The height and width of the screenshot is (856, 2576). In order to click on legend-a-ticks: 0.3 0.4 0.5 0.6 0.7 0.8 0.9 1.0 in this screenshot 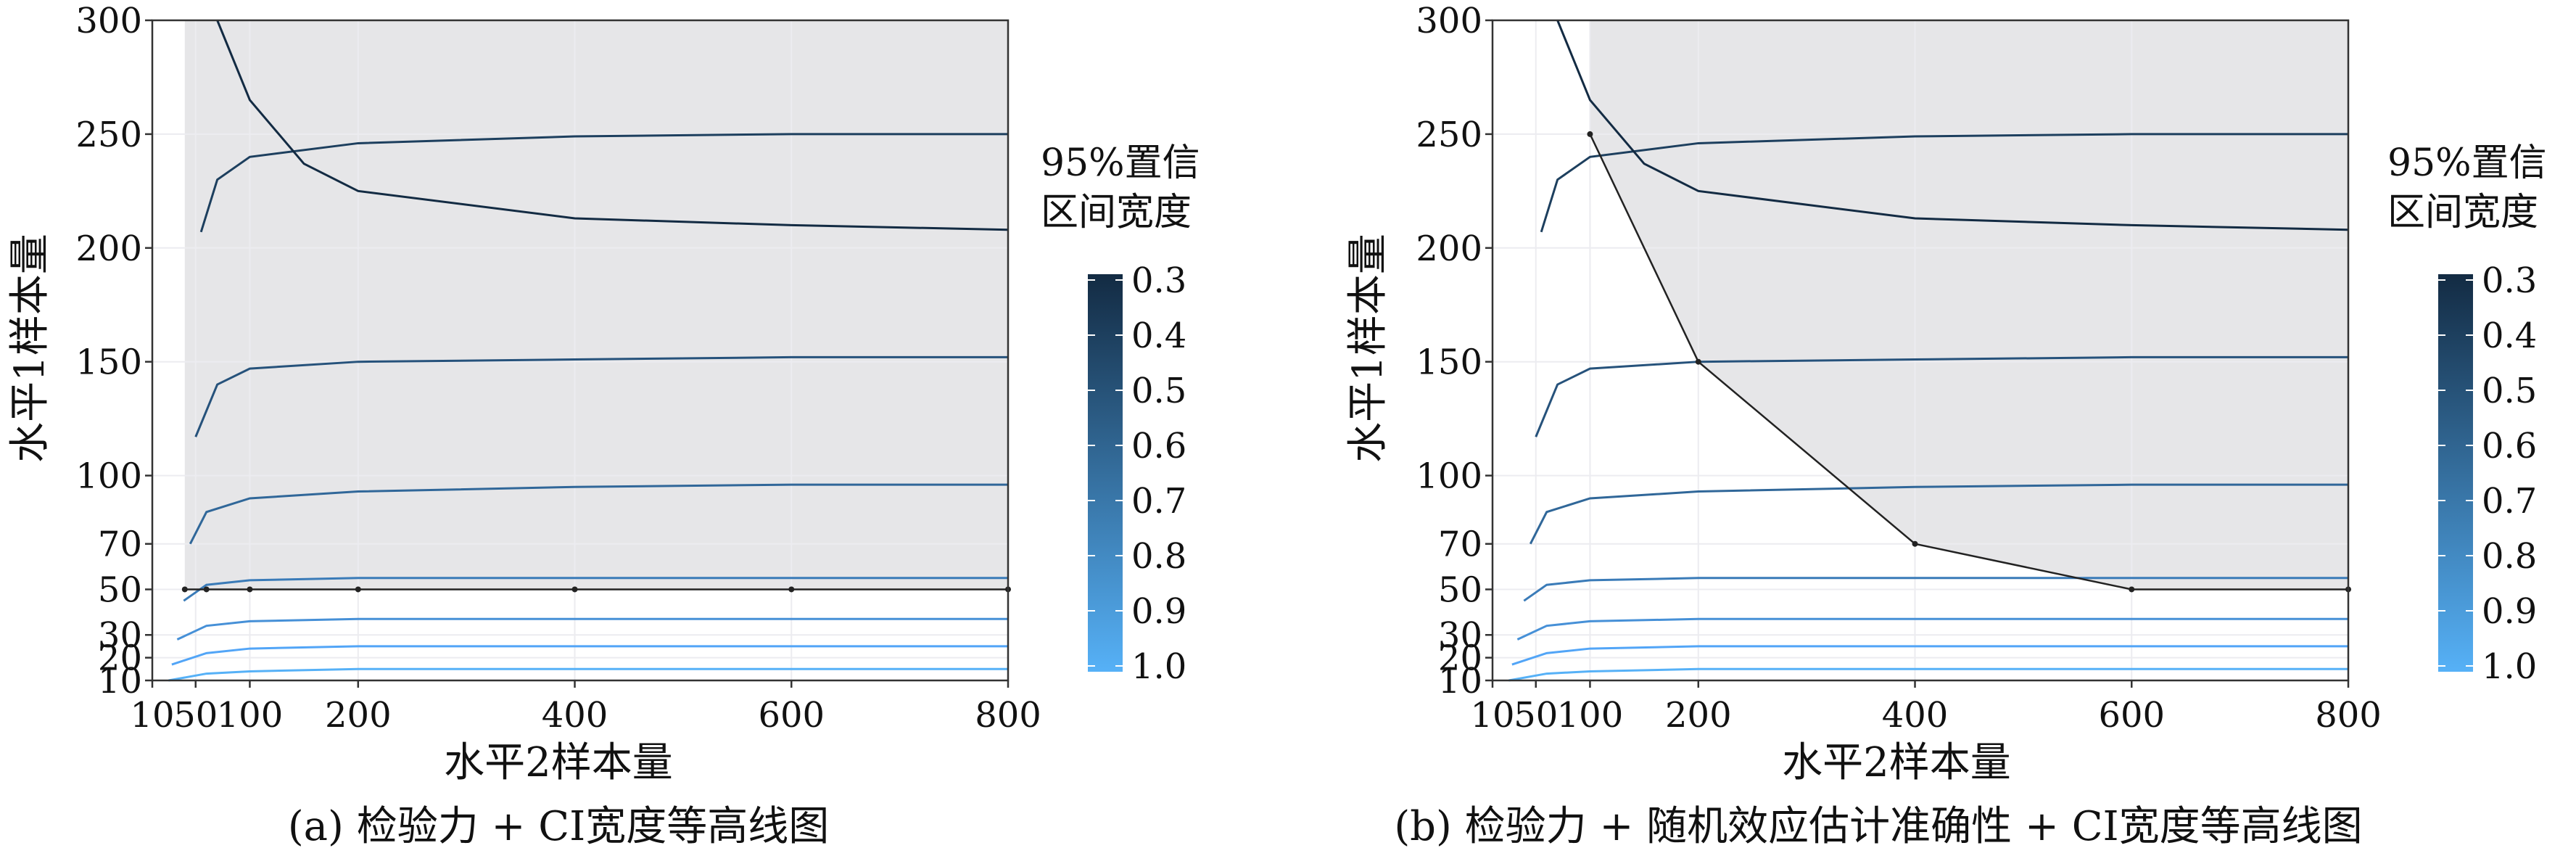, I will do `click(1137, 473)`.